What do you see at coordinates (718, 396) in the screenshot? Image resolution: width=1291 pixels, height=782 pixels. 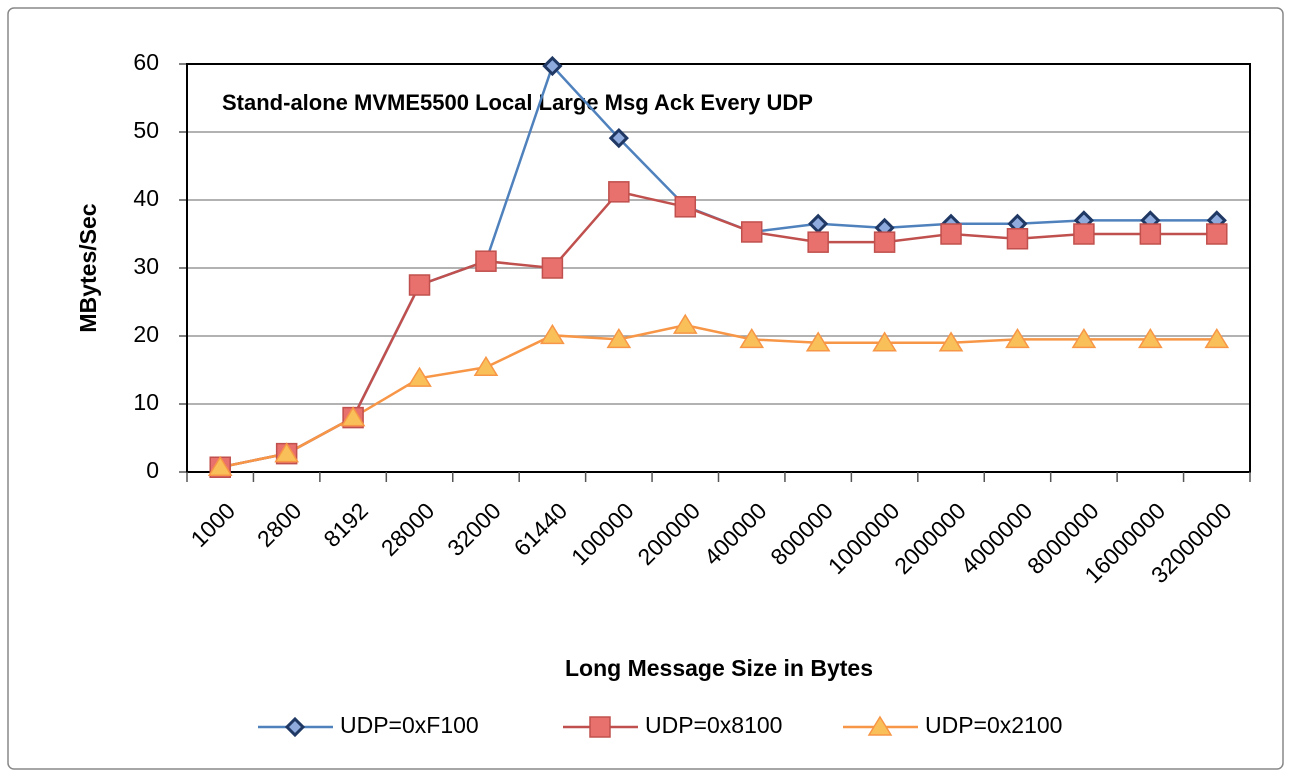 I see `series-line` at bounding box center [718, 396].